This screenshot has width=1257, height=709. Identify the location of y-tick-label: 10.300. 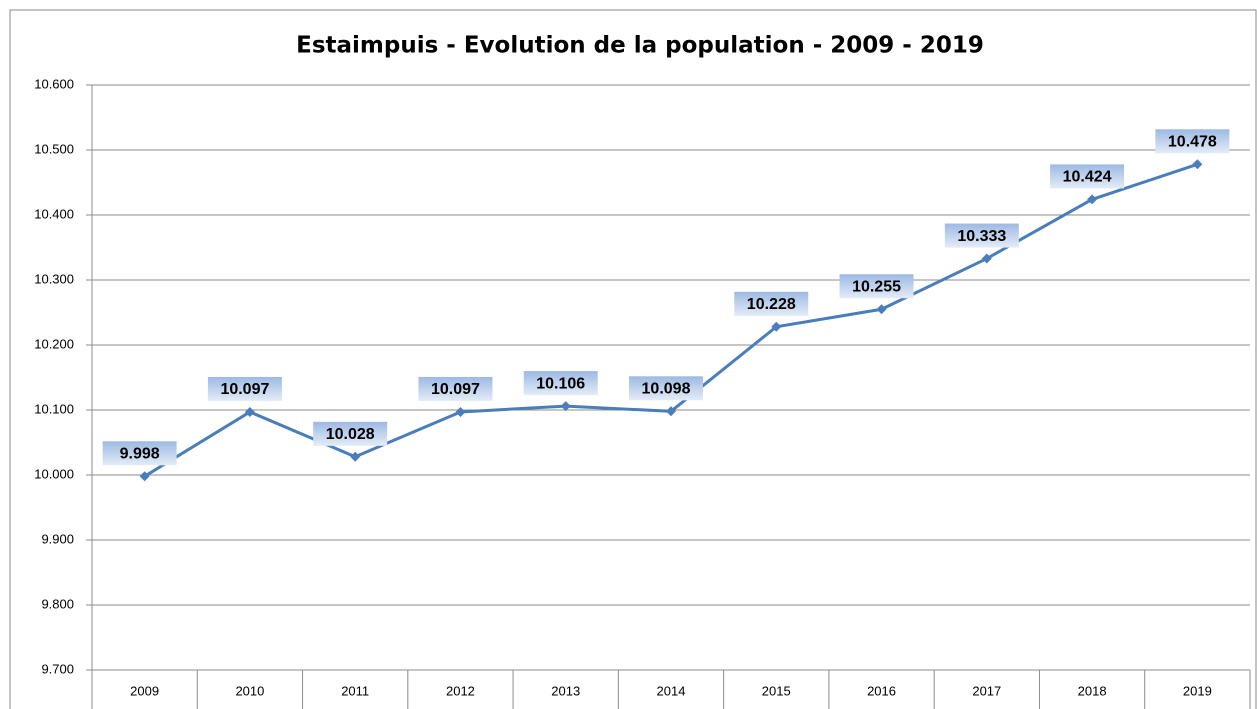
(54, 278).